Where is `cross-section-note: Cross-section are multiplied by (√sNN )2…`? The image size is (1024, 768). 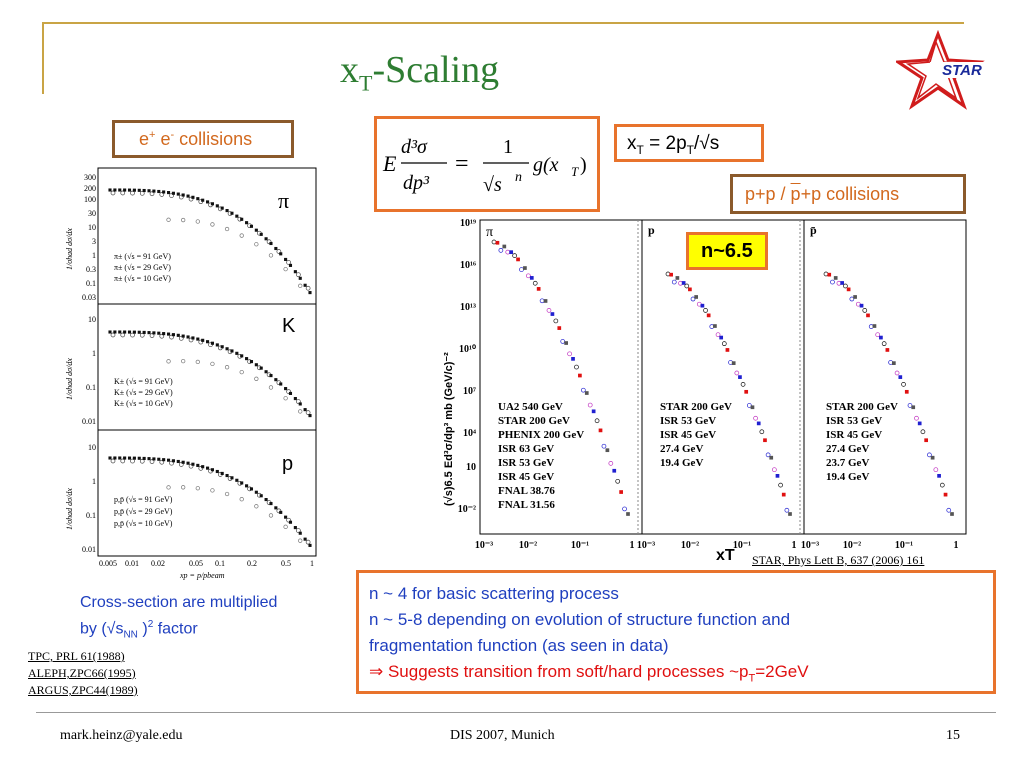 cross-section-note: Cross-section are multiplied by (√sNN )2… is located at coordinates (179, 617).